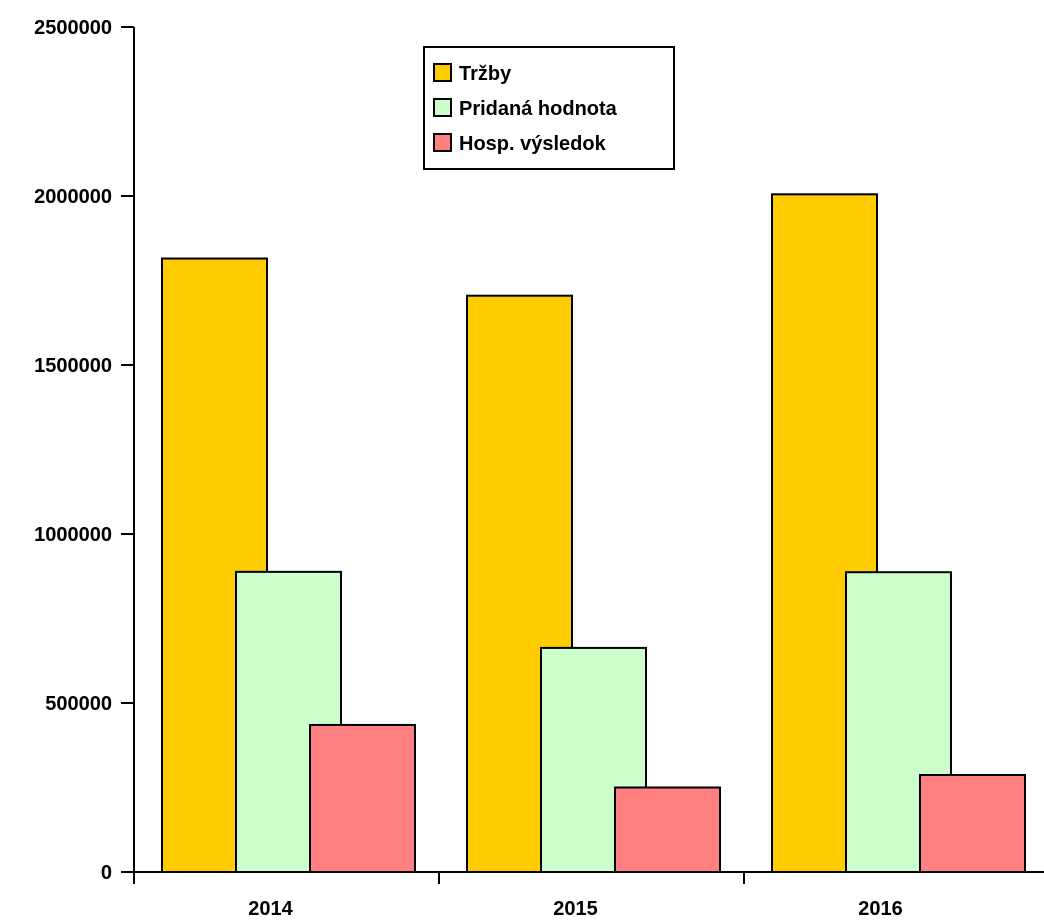 The image size is (1044, 924). I want to click on legend-box, so click(549, 108).